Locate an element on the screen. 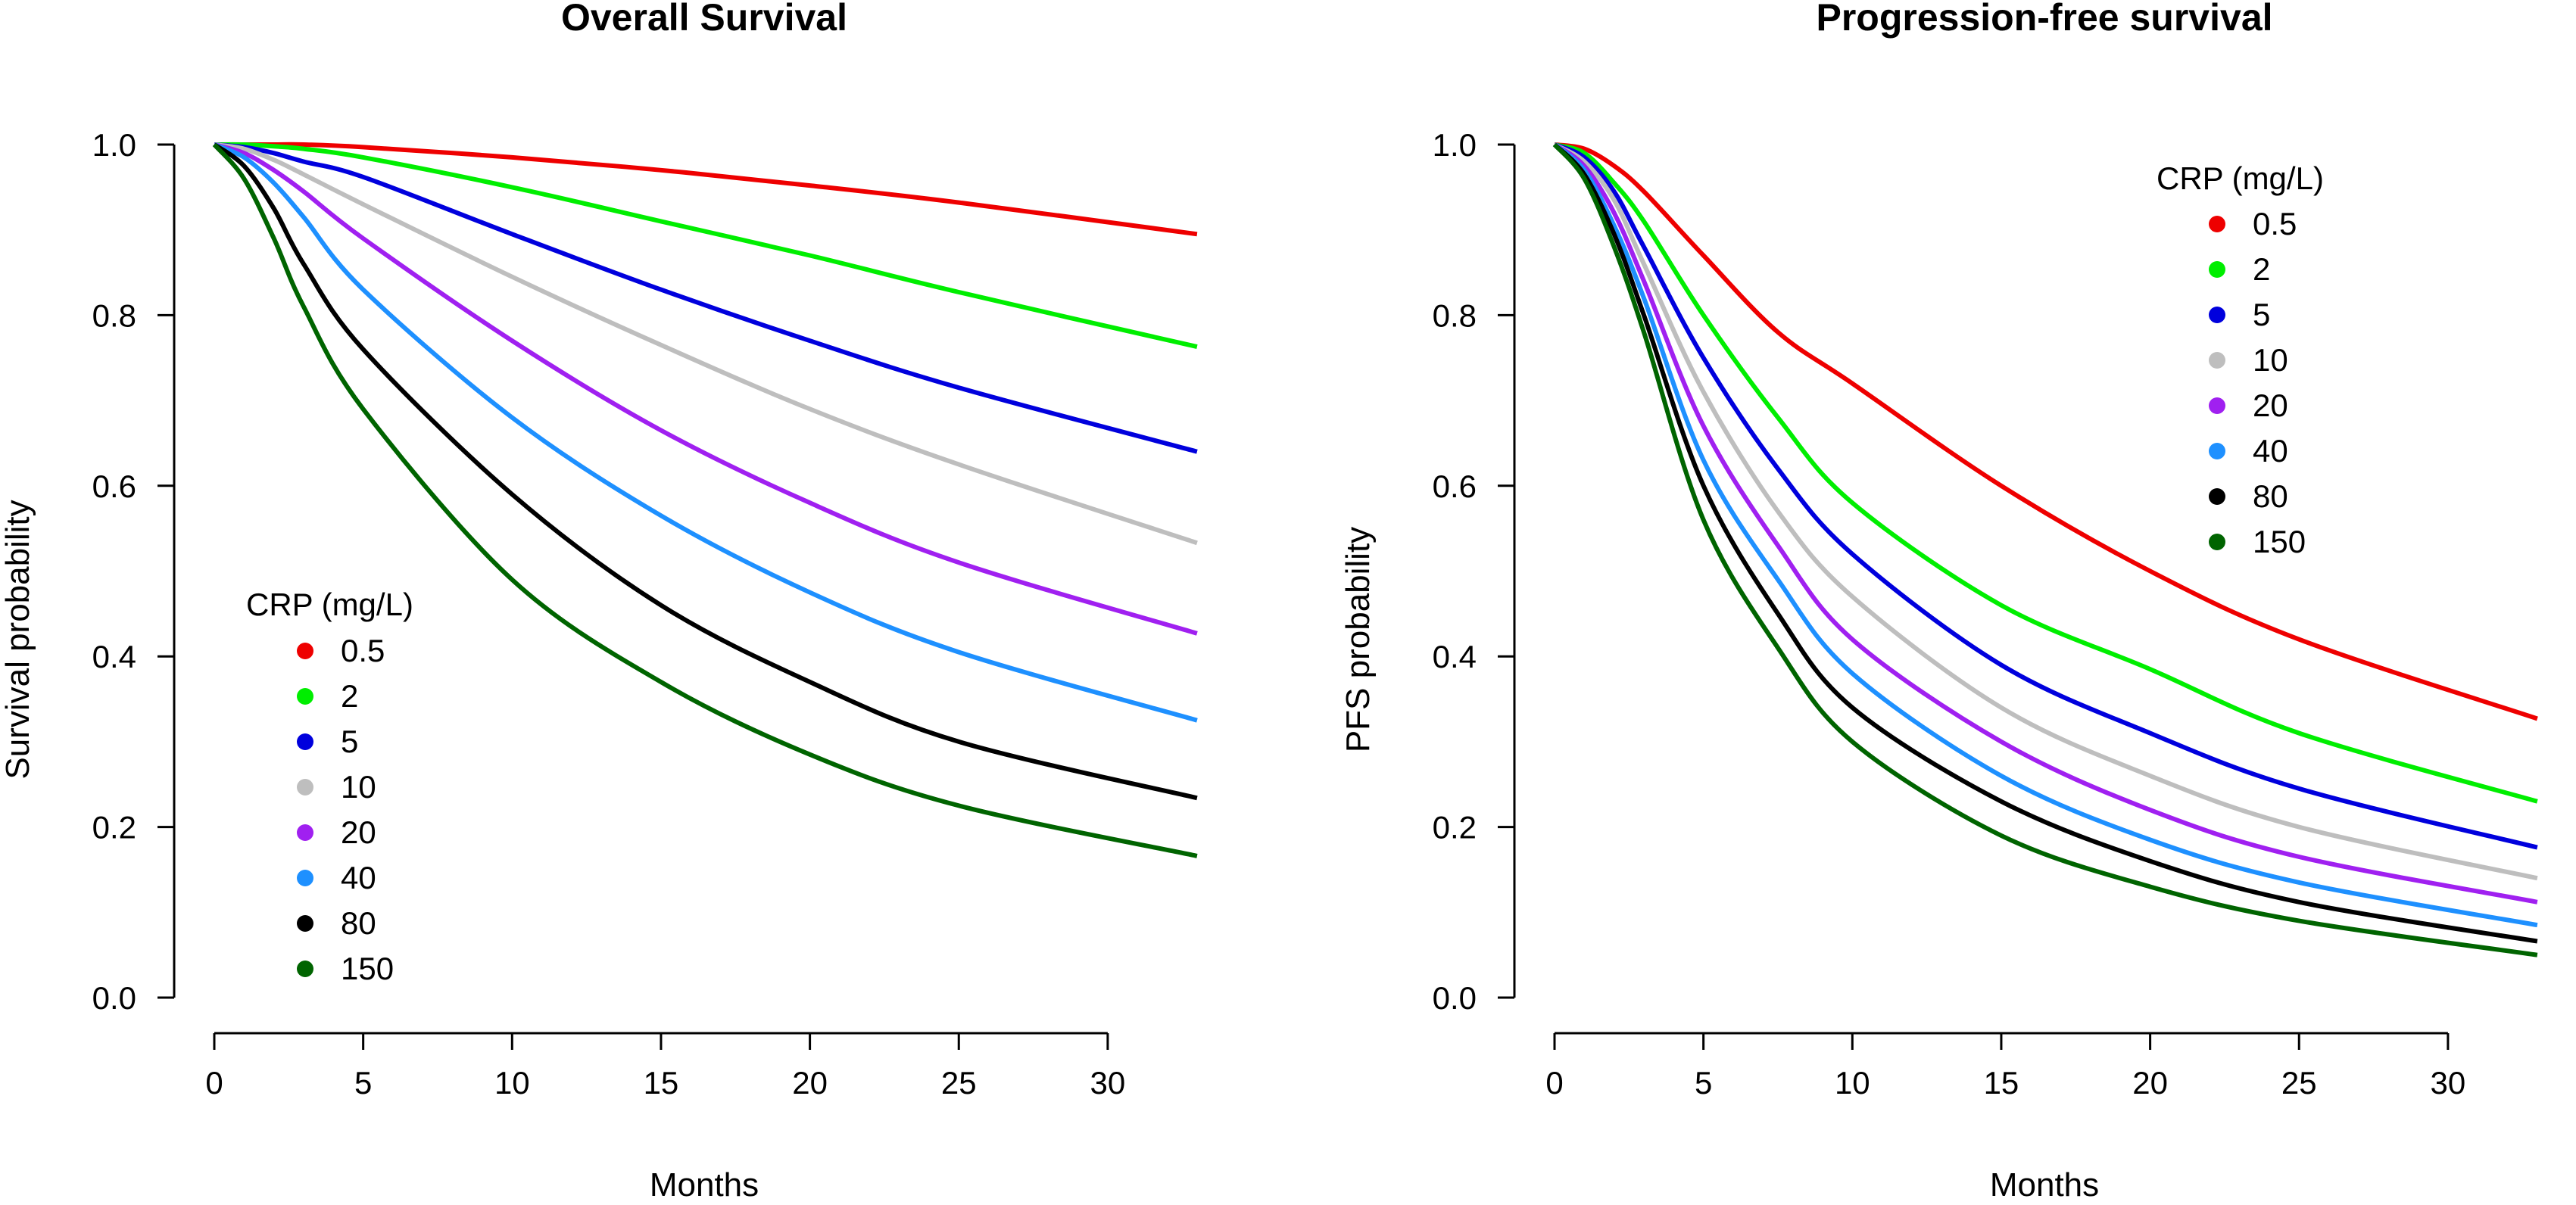 Image resolution: width=2576 pixels, height=1205 pixels. y-axis-label: PFS probability is located at coordinates (1358, 639).